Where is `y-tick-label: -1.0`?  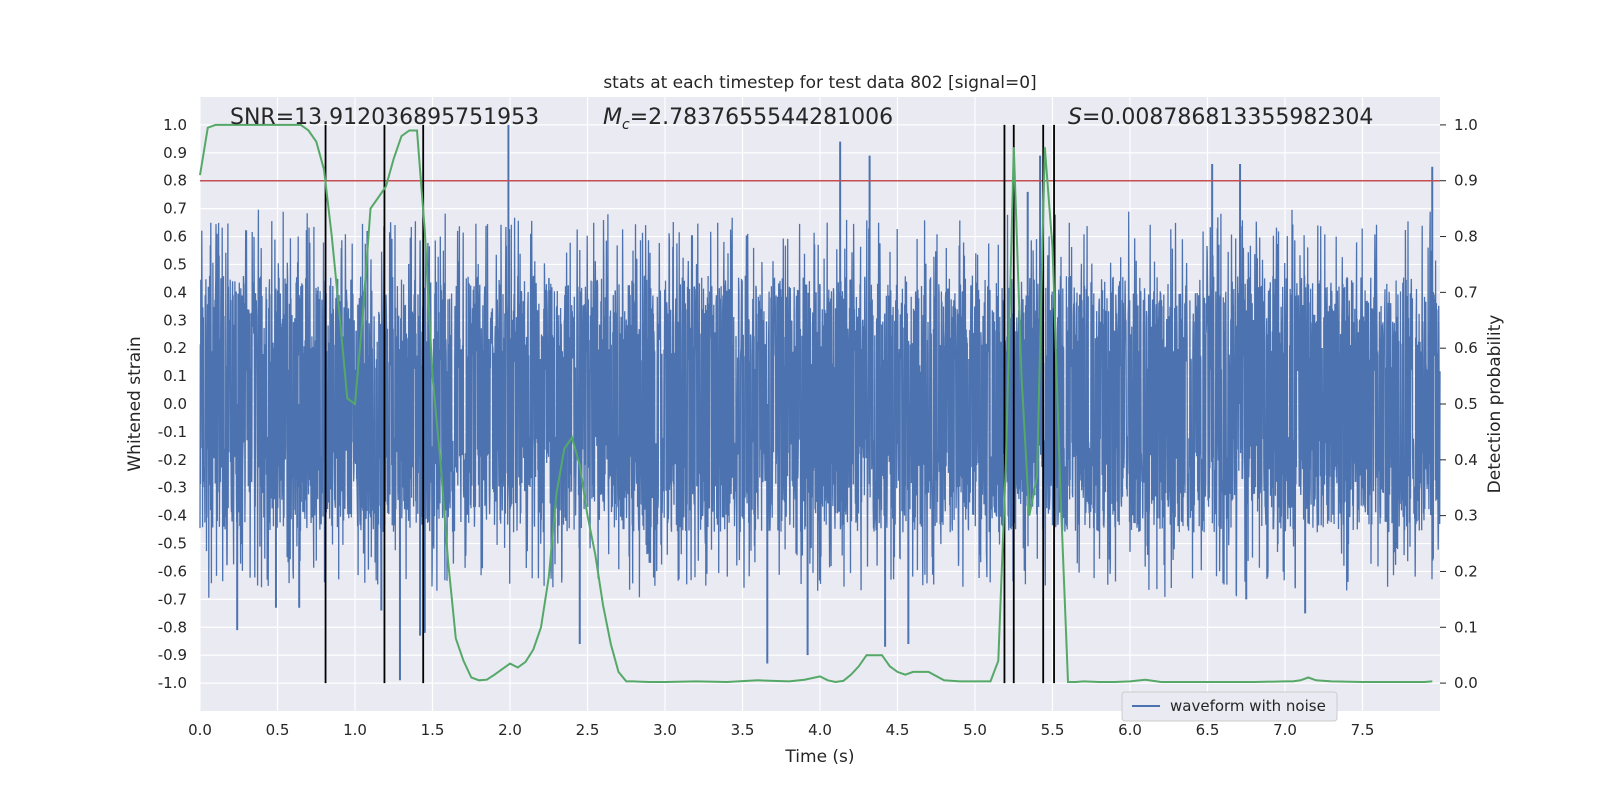
y-tick-label: -1.0 is located at coordinates (172, 683).